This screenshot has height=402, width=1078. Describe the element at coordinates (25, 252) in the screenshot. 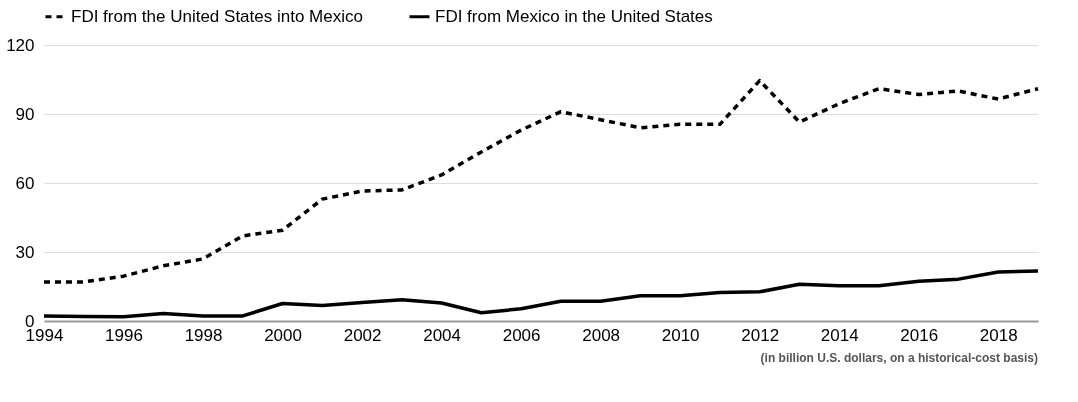

I see `y-tick-label: 30` at that location.